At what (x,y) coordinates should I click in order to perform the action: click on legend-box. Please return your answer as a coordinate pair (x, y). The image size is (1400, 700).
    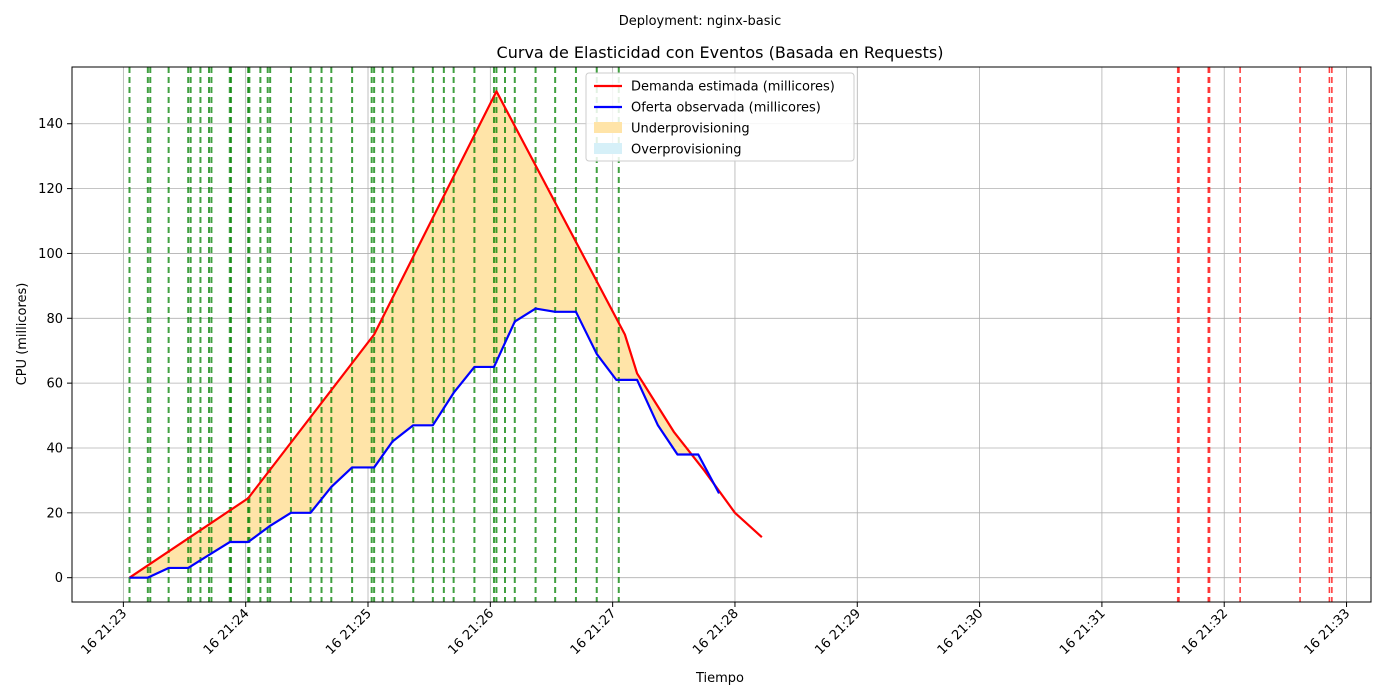
    Looking at the image, I should click on (720, 117).